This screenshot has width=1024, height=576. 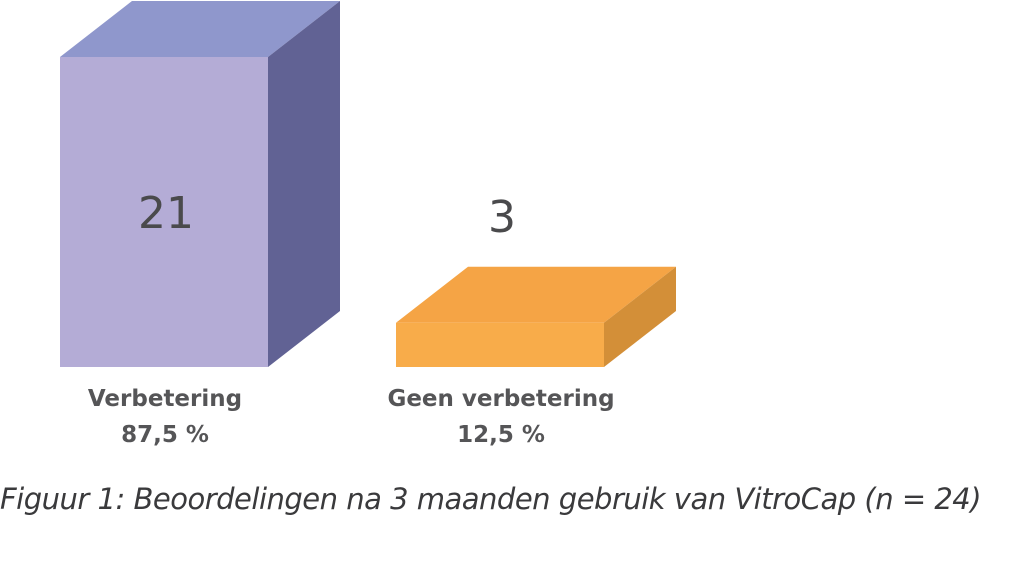 I want to click on category-label-2: Geen verbetering, so click(x=500, y=399).